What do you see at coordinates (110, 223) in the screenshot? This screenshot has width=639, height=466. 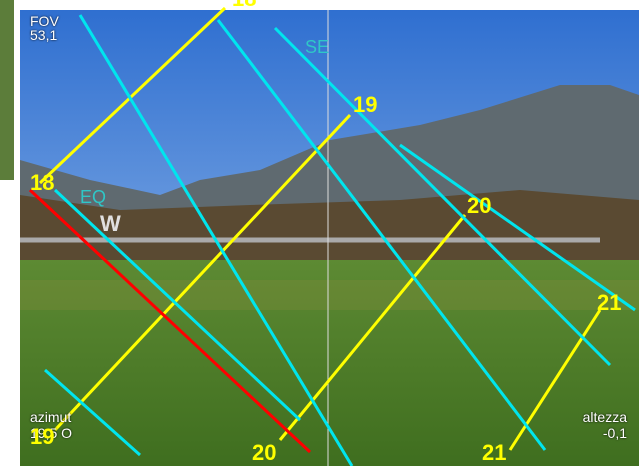 I see `direction-label: W` at bounding box center [110, 223].